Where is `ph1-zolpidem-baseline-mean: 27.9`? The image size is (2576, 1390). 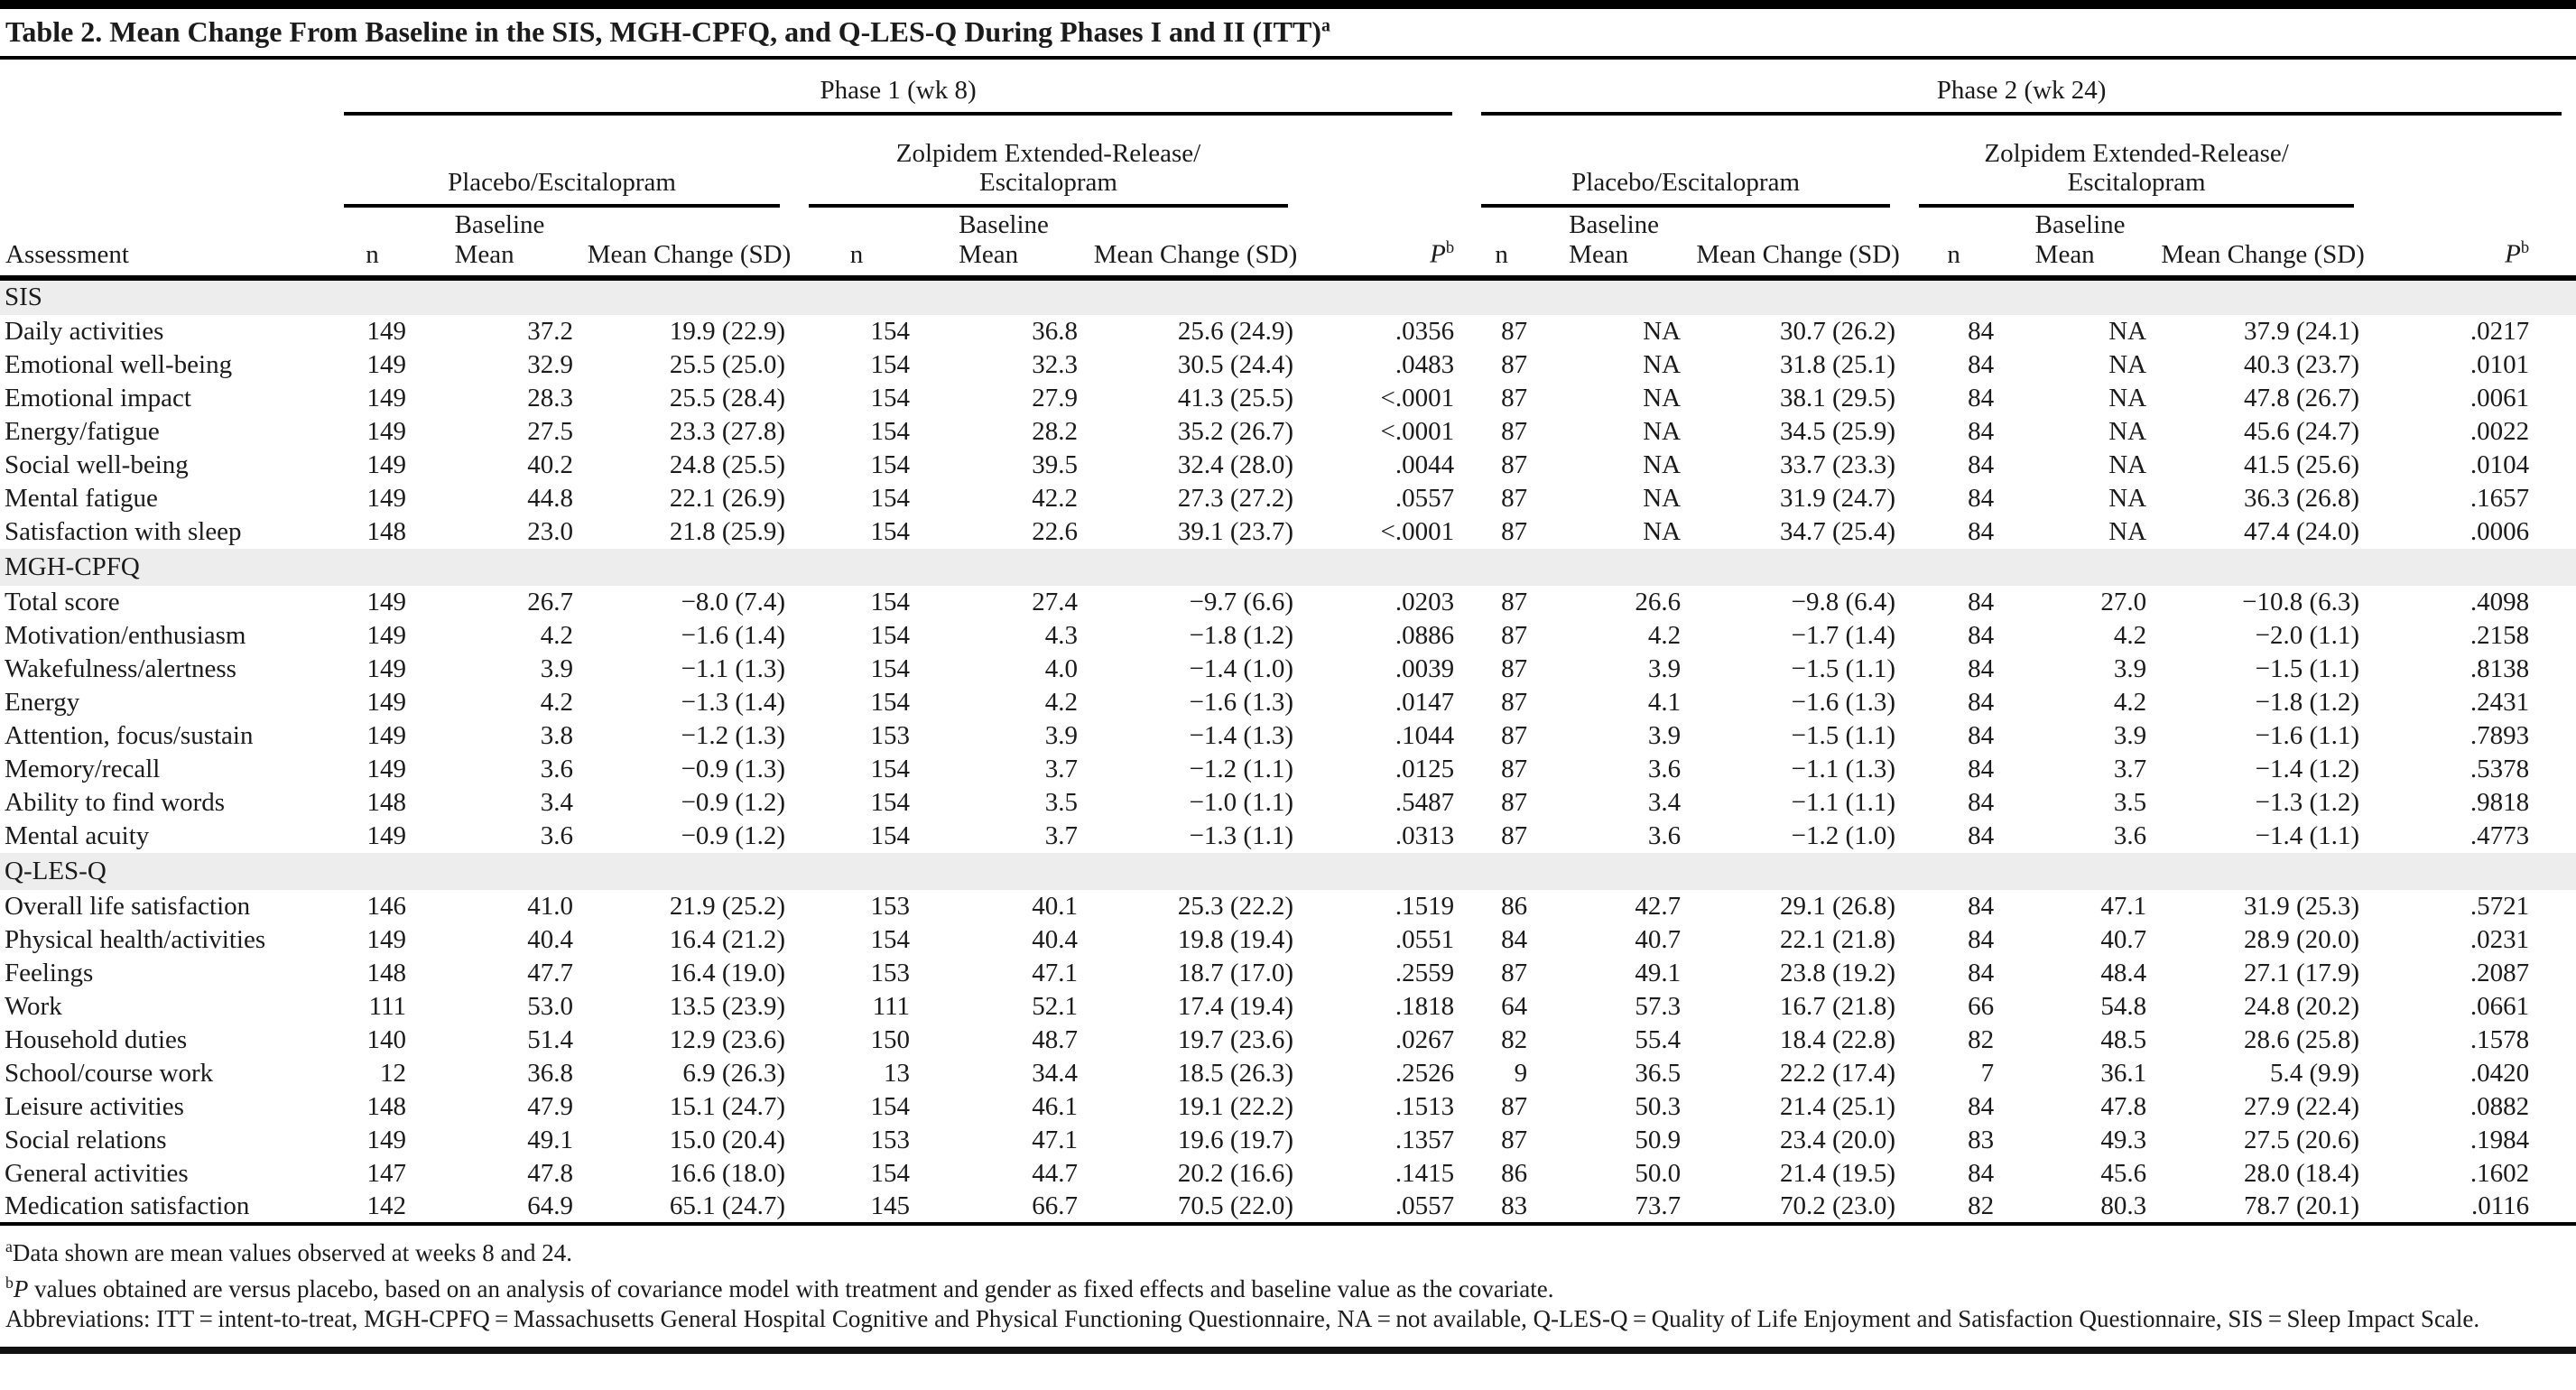 ph1-zolpidem-baseline-mean: 27.9 is located at coordinates (1055, 397).